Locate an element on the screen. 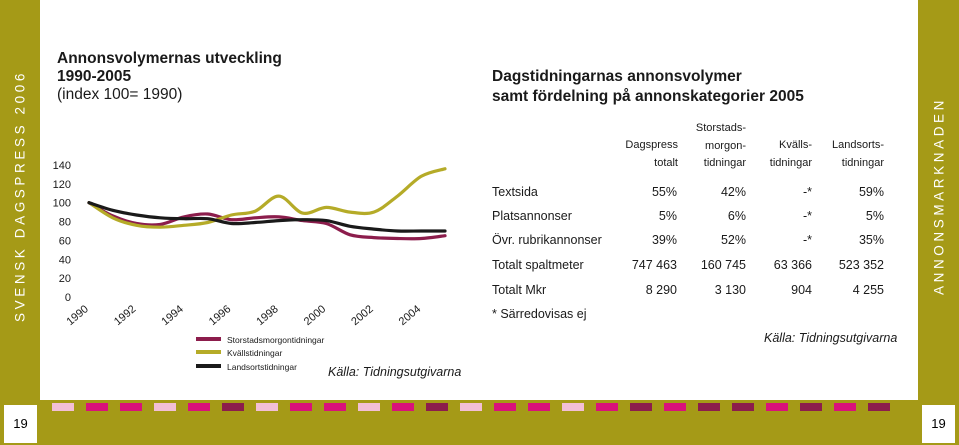  cell: 63 366 is located at coordinates (792, 265).